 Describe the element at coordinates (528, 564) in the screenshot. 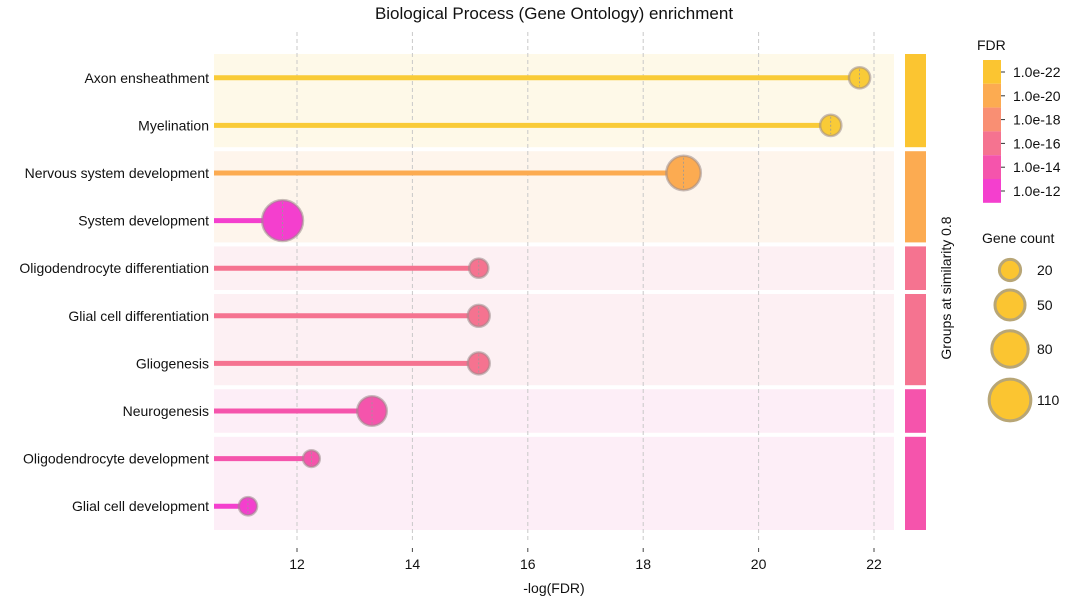

I see `x-tick-label: 16` at that location.